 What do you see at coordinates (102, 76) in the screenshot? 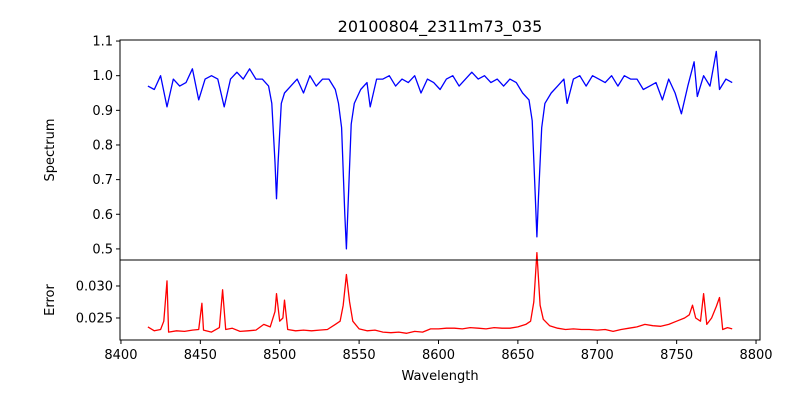
I see `y-tick-label: 1.0` at bounding box center [102, 76].